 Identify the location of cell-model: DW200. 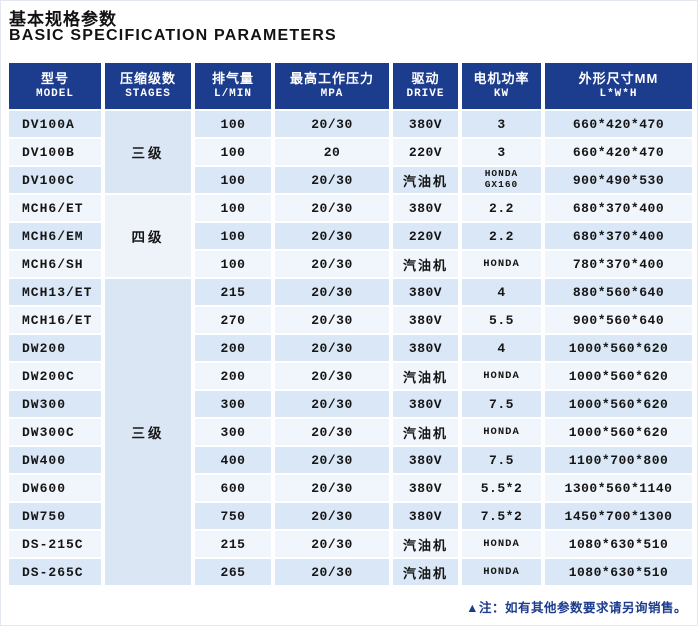
(55, 348).